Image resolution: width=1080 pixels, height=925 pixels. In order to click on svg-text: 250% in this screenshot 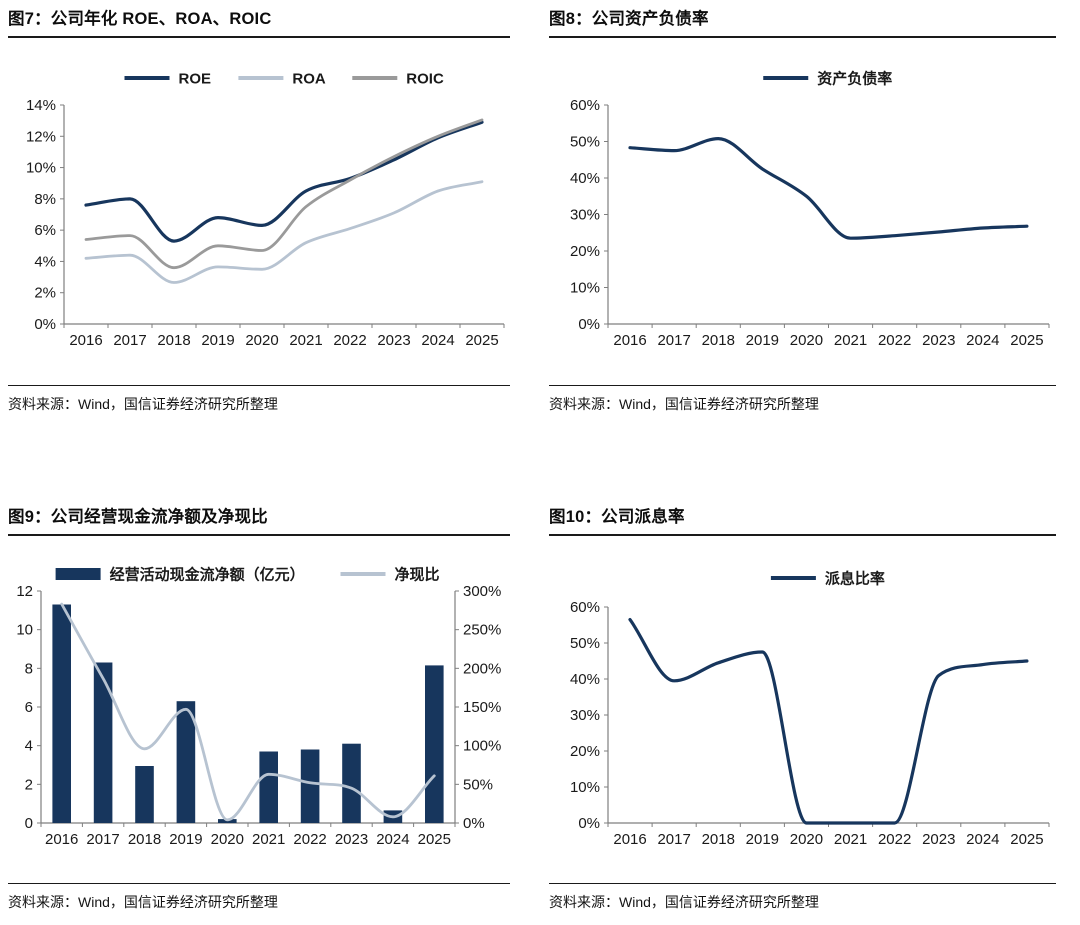, I will do `click(482, 630)`.